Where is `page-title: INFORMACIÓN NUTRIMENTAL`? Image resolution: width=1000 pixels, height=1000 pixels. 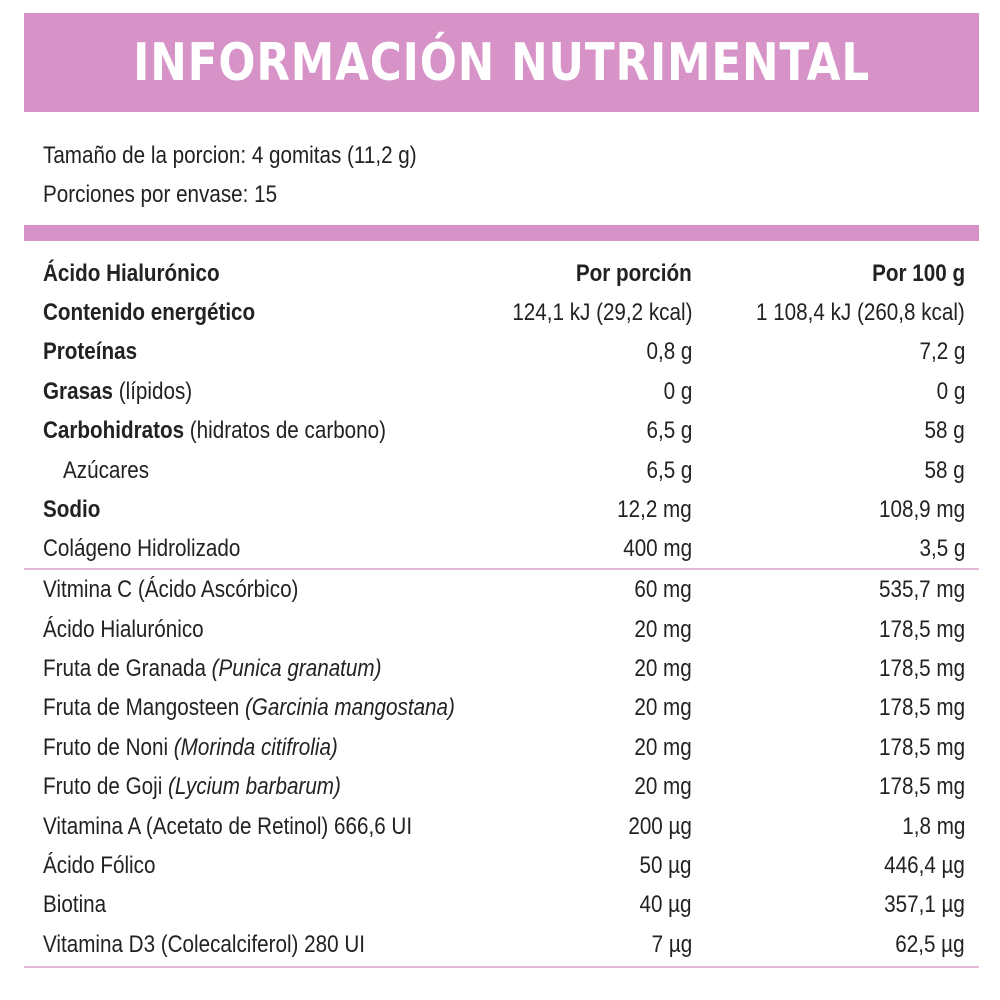 page-title: INFORMACIÓN NUTRIMENTAL is located at coordinates (501, 62).